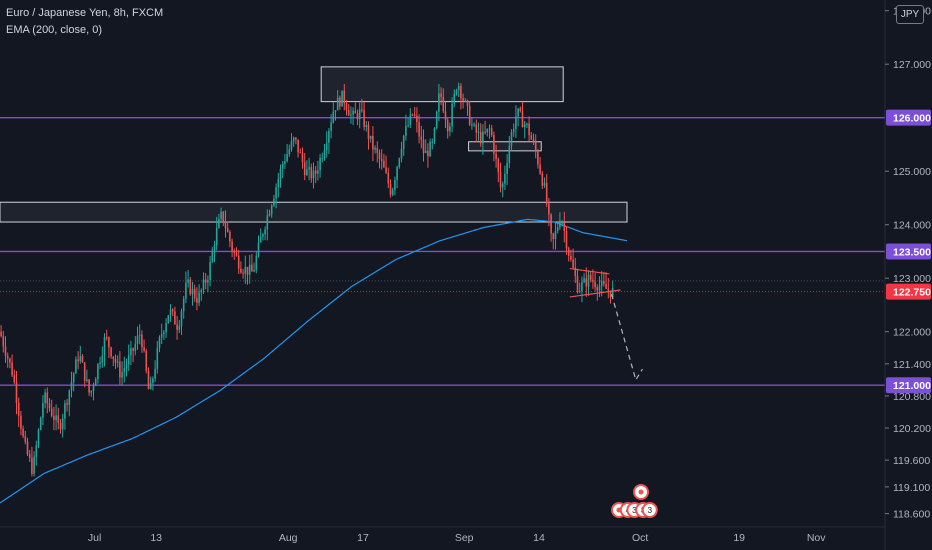 The image size is (932, 550). Describe the element at coordinates (85, 13) in the screenshot. I see `symbol-title: Euro / Japanese Yen, 8h, FXCM` at that location.